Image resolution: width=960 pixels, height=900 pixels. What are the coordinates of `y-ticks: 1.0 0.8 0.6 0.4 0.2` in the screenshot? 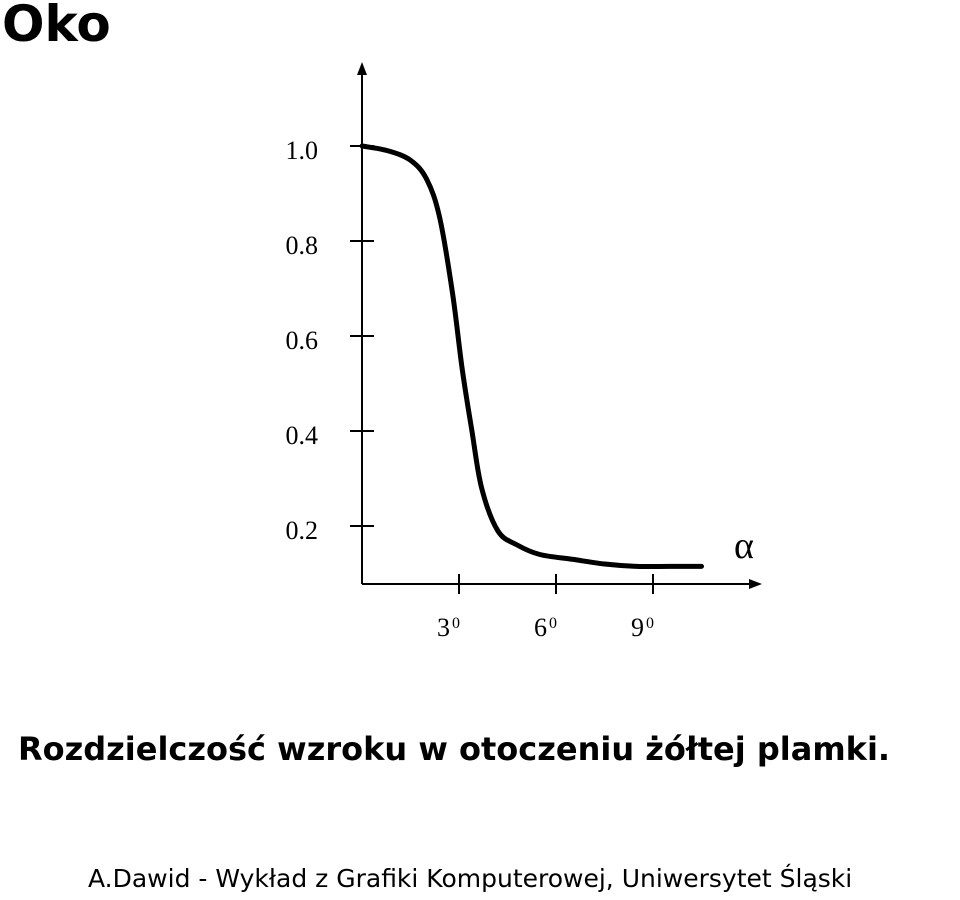 It's located at (330, 340).